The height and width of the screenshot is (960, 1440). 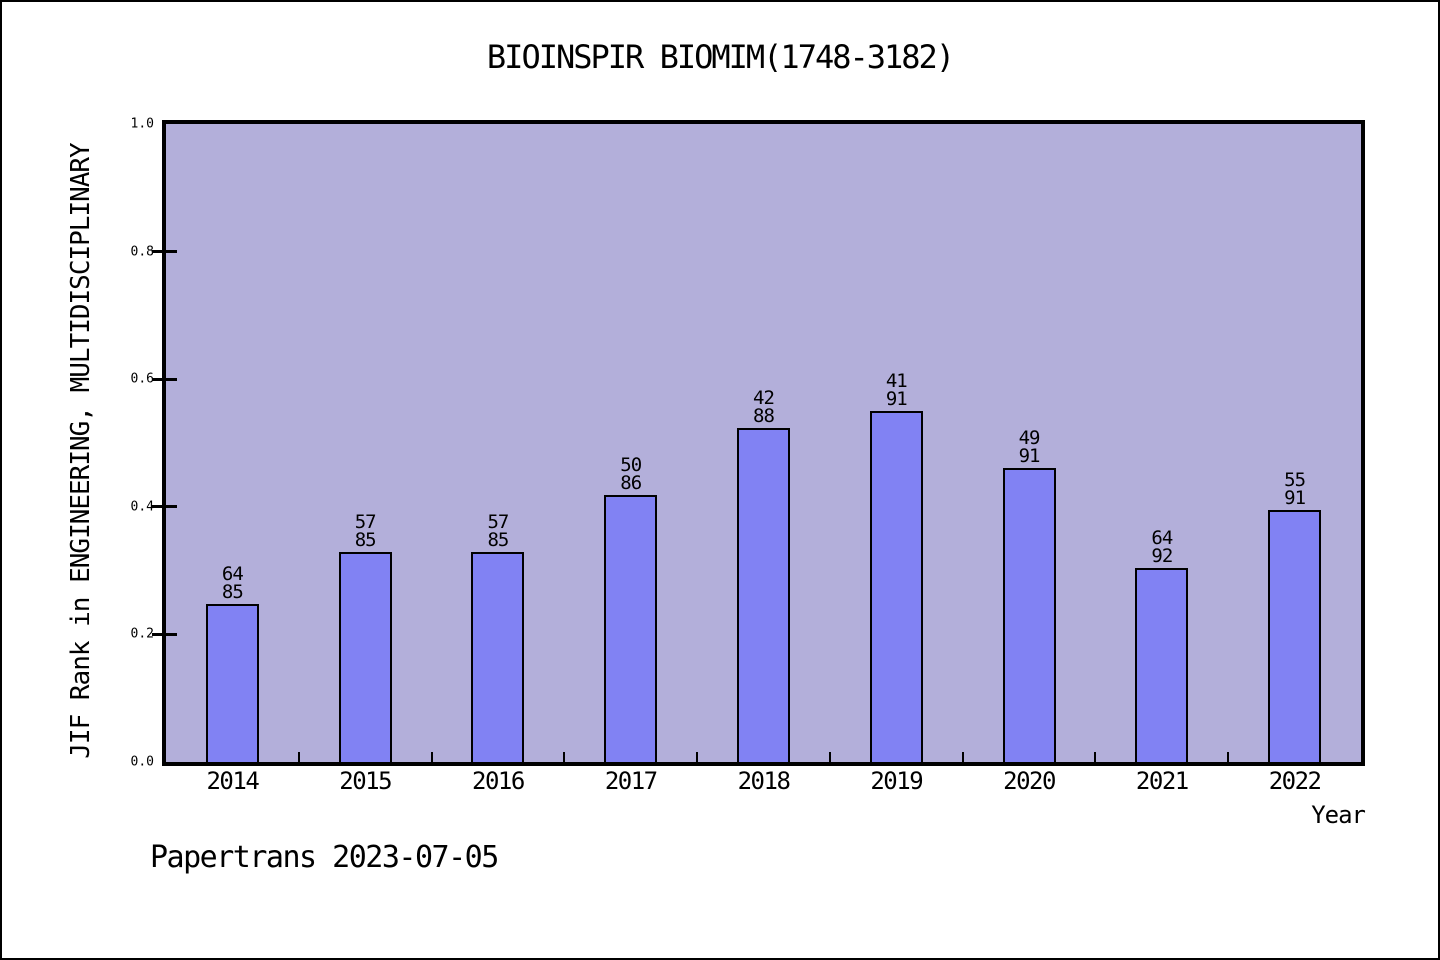 I want to click on x-tick-label-2019: 2019, so click(x=896, y=781).